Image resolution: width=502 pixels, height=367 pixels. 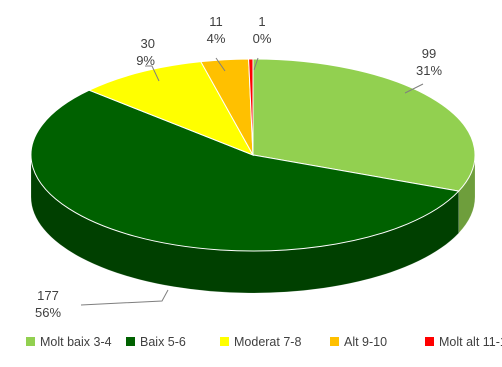 I want to click on data-label-percent-3: 4%, so click(x=216, y=38).